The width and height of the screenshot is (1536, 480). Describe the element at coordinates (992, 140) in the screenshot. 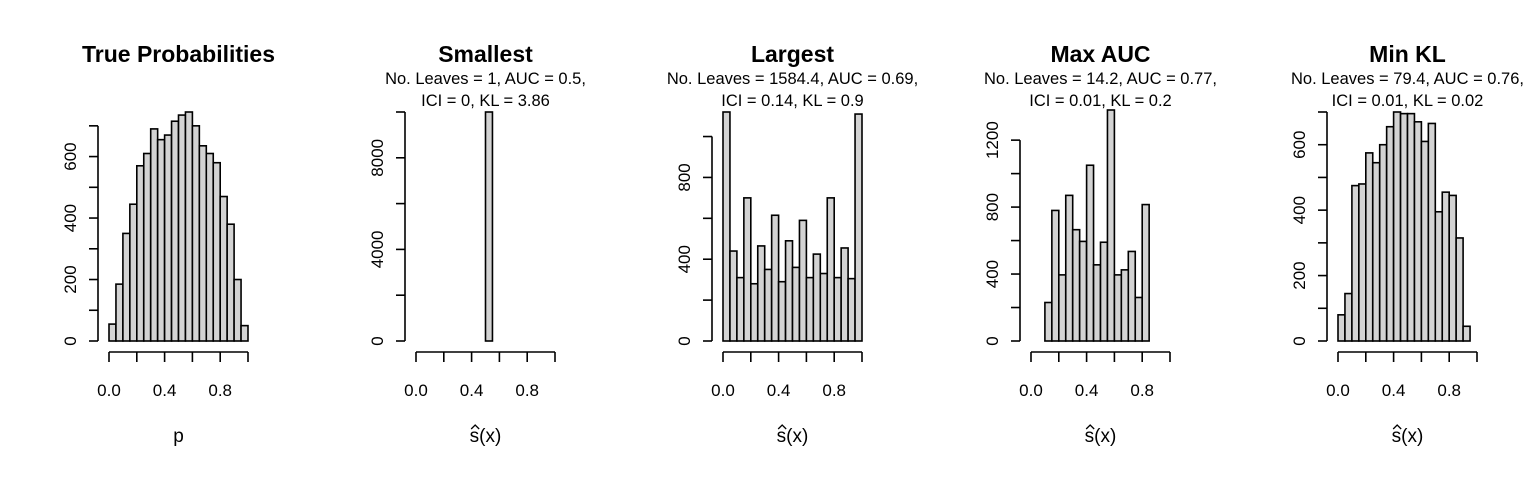

I see `y-tick-label: 1200` at that location.